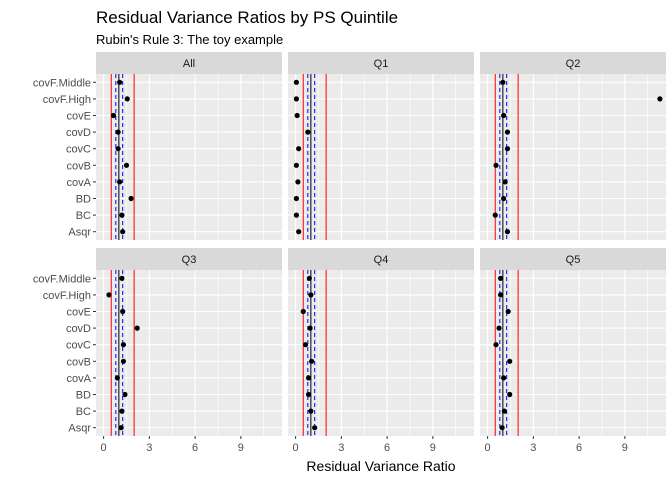  I want to click on chart-subtitle: Rubin's Rule 3: The toy example, so click(189, 39).